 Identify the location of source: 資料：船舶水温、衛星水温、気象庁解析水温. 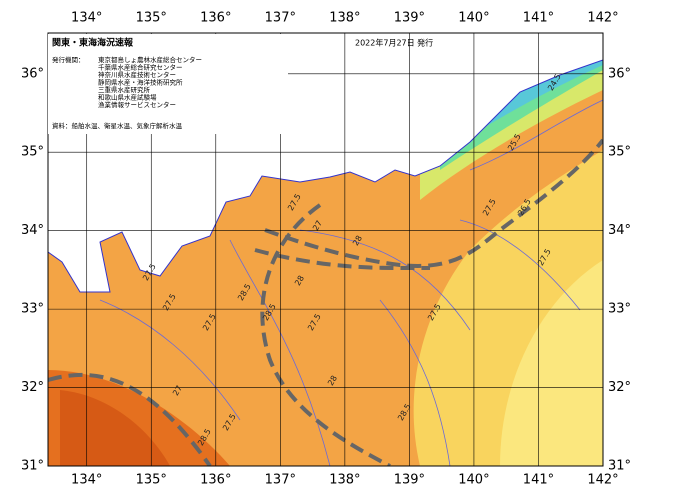
(117, 125).